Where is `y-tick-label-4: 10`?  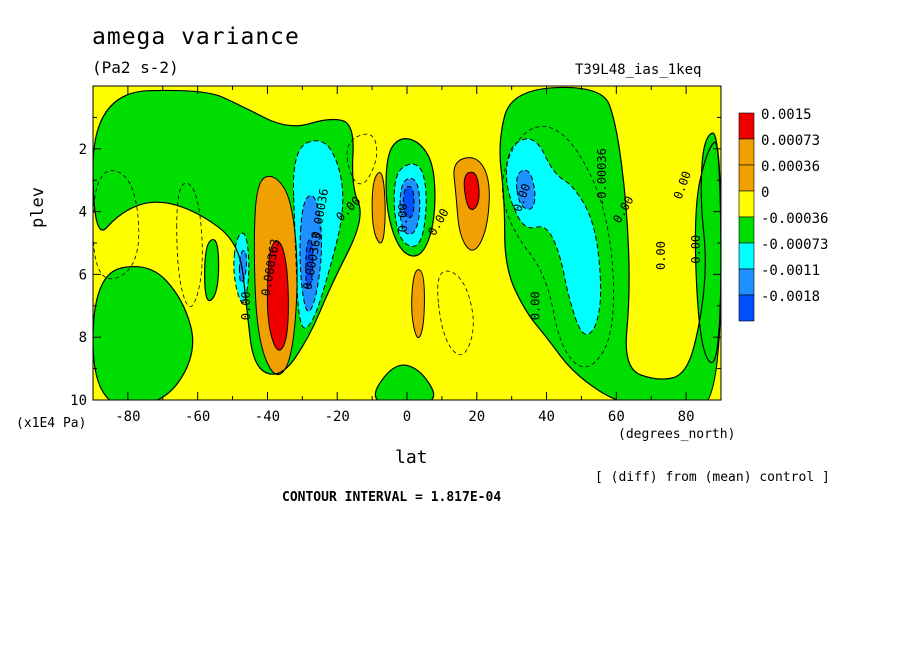 y-tick-label-4: 10 is located at coordinates (78, 401).